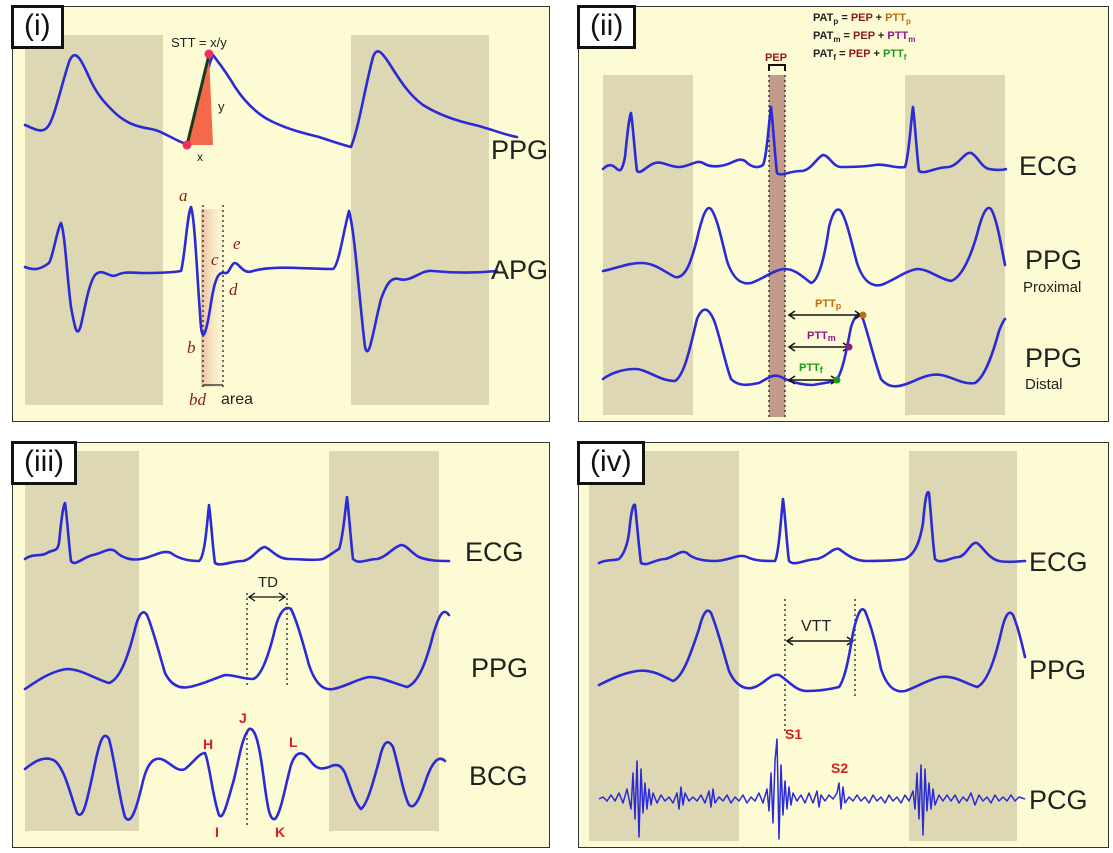  Describe the element at coordinates (187, 145) in the screenshot. I see `stt-foot-point` at that location.